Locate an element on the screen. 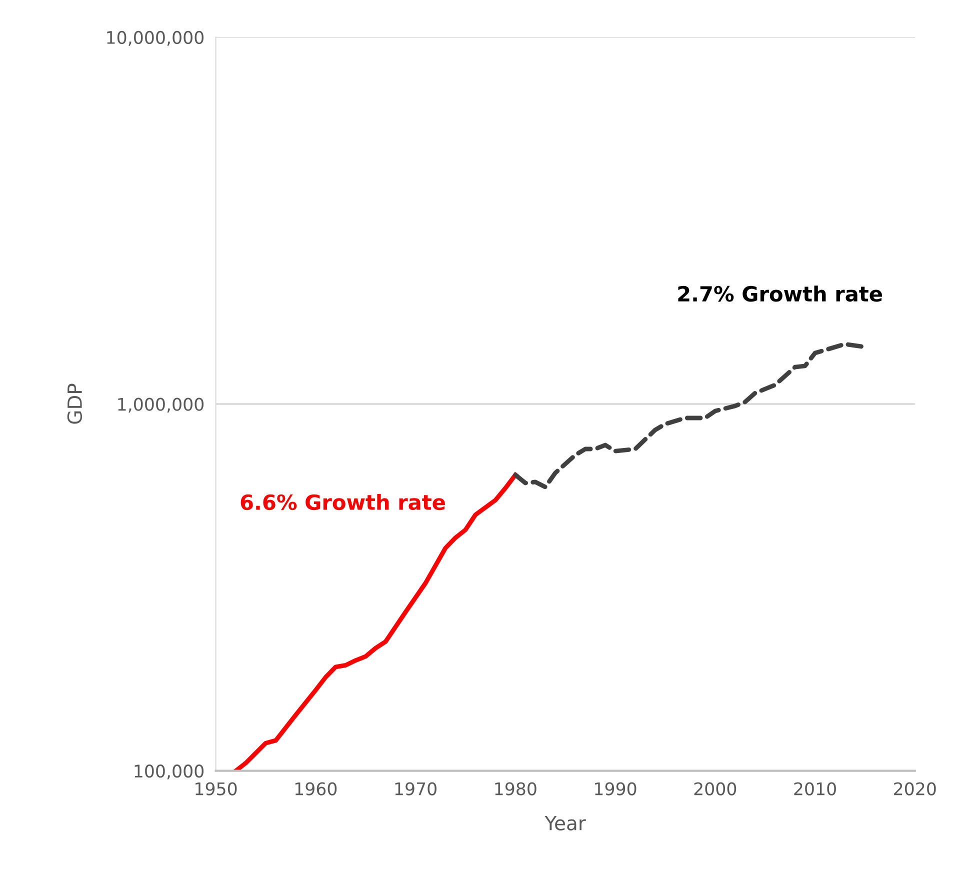 This screenshot has width=959, height=886. x-tick-label: 1970 is located at coordinates (415, 789).